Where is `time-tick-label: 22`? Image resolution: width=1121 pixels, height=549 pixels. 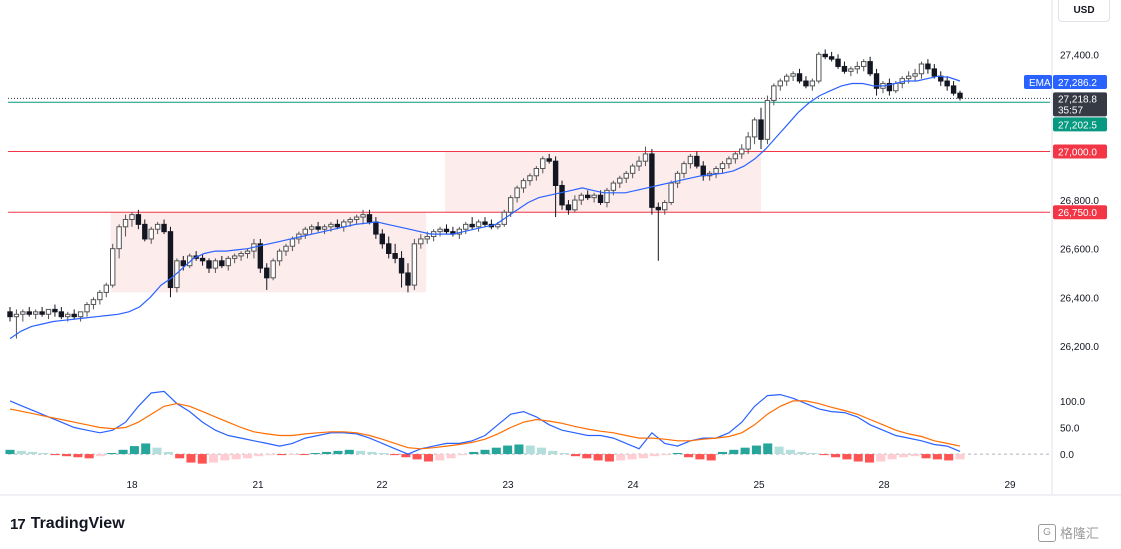
time-tick-label: 22 is located at coordinates (382, 485).